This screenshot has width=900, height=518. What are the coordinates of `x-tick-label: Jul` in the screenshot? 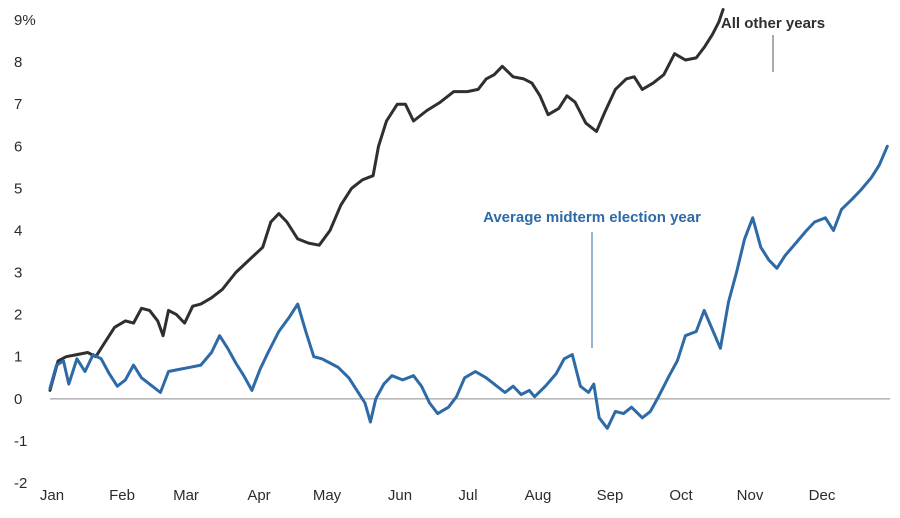 It's located at (467, 495).